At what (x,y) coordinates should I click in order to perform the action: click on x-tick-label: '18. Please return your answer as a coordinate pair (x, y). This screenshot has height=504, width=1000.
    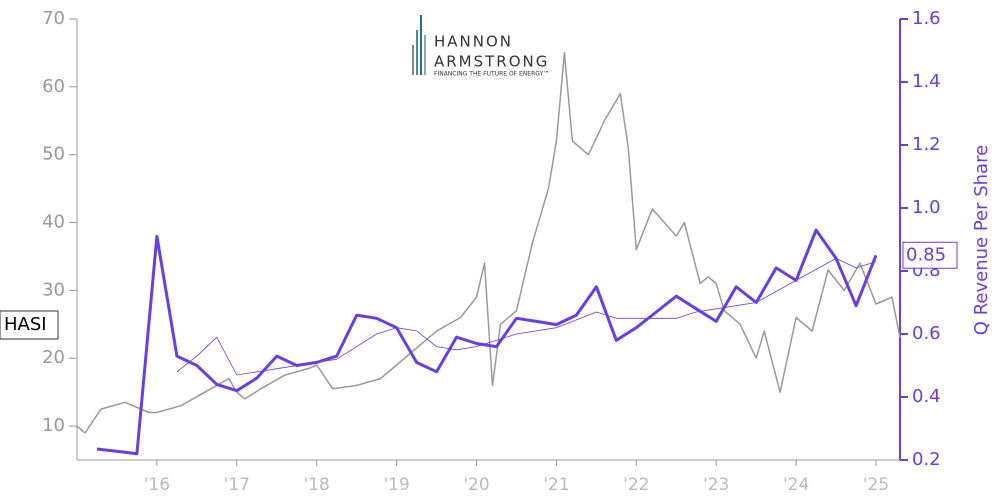
    Looking at the image, I should click on (317, 485).